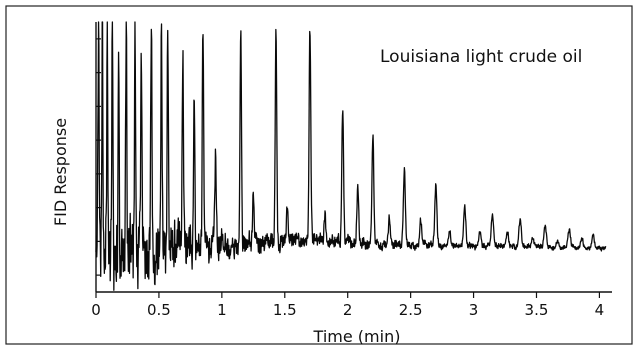 This screenshot has width=640, height=351. What do you see at coordinates (537, 310) in the screenshot?
I see `x-tick-label: 3.5` at bounding box center [537, 310].